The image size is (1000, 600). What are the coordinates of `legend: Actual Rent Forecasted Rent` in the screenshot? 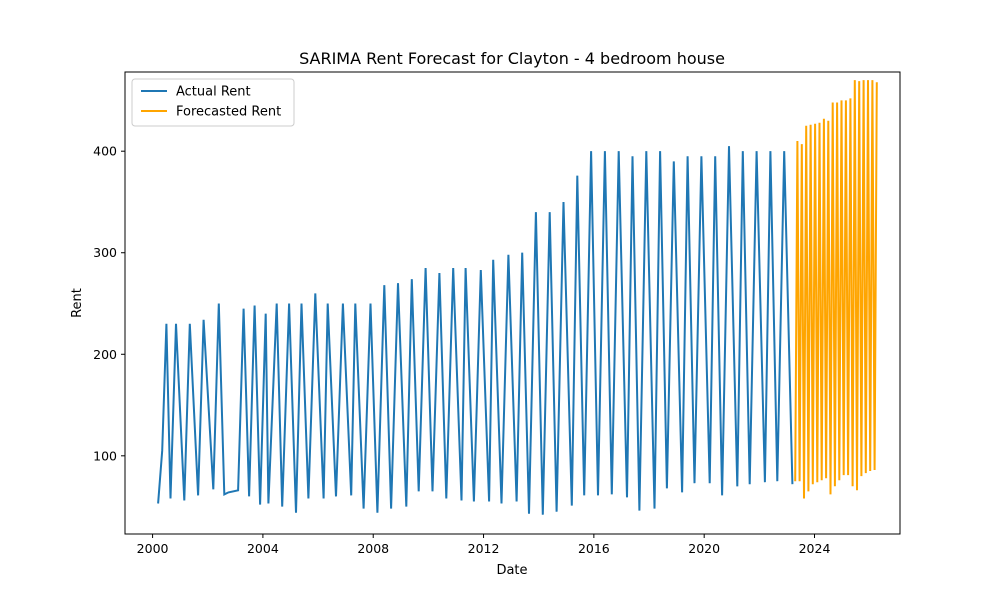 It's located at (213, 102).